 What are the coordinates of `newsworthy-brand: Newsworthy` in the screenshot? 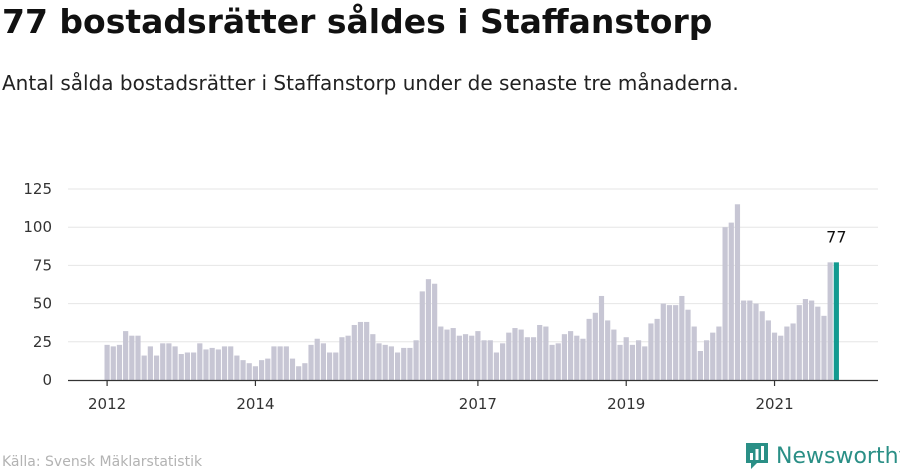 It's located at (822, 456).